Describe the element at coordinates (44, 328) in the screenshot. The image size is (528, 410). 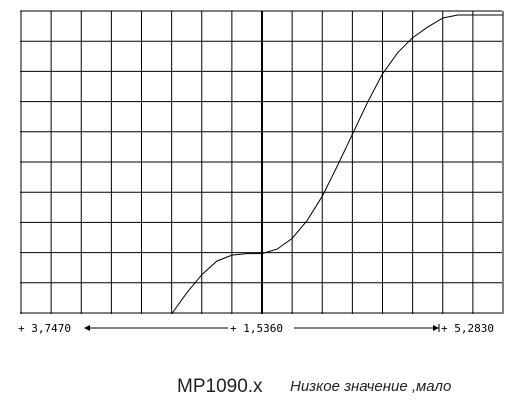
I see `x-readout-left: + 3,7470` at that location.